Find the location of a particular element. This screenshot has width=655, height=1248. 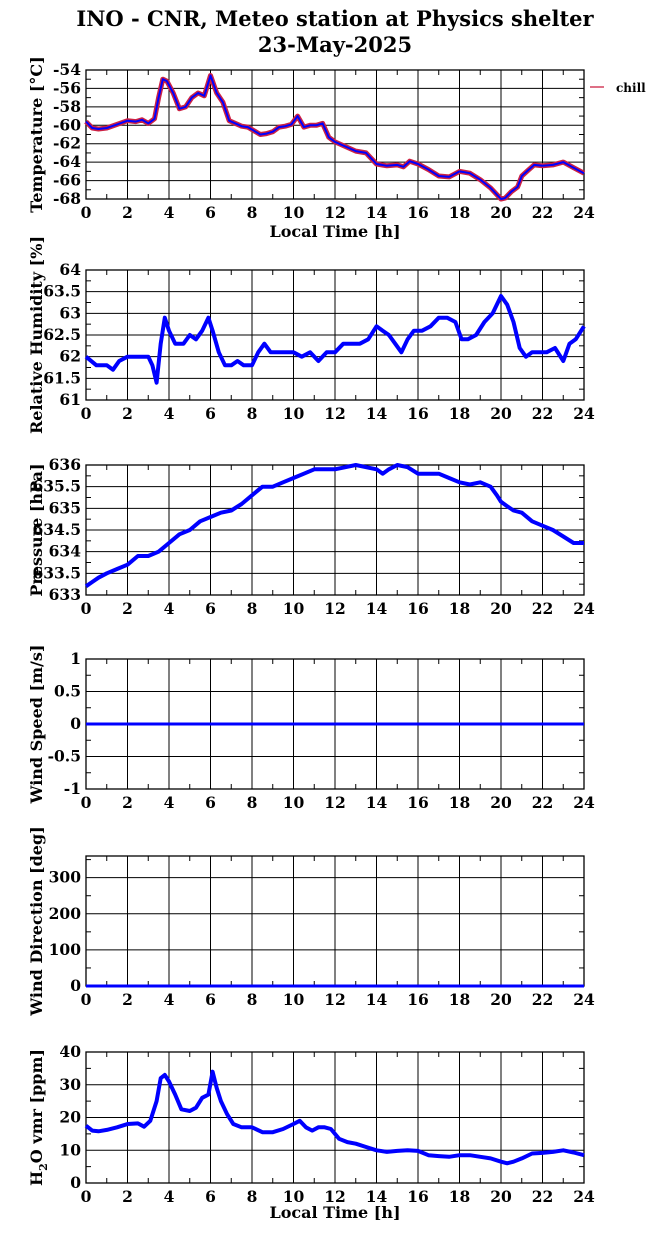

y-tick-label: -0.5 is located at coordinates (64, 756).